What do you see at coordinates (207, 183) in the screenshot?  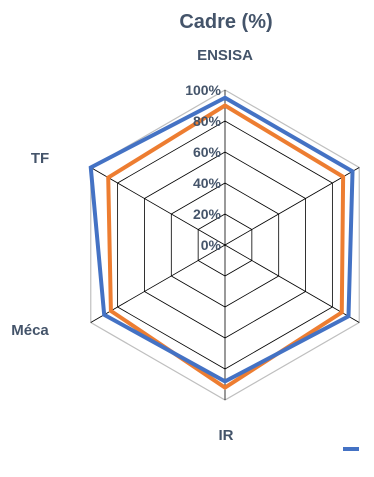 I see `tick-label: 40%` at bounding box center [207, 183].